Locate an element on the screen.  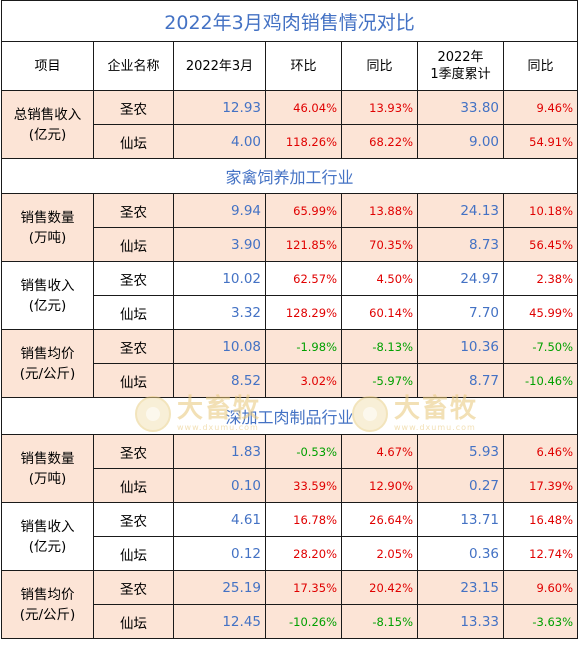
row-label-line1: 销售均价 is located at coordinates (47, 594).